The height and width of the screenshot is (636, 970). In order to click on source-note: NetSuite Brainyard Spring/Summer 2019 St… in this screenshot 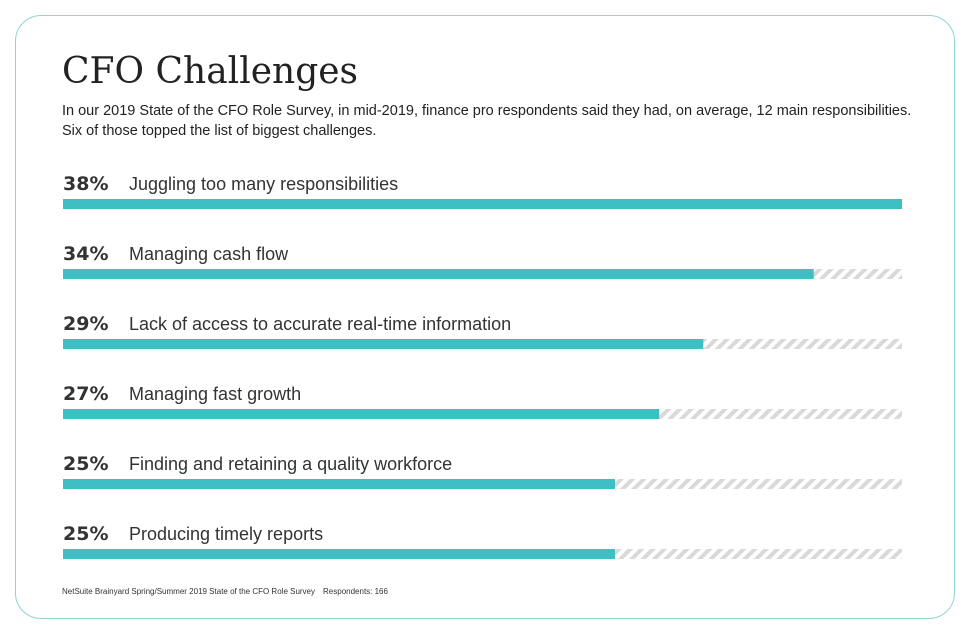, I will do `click(225, 592)`.